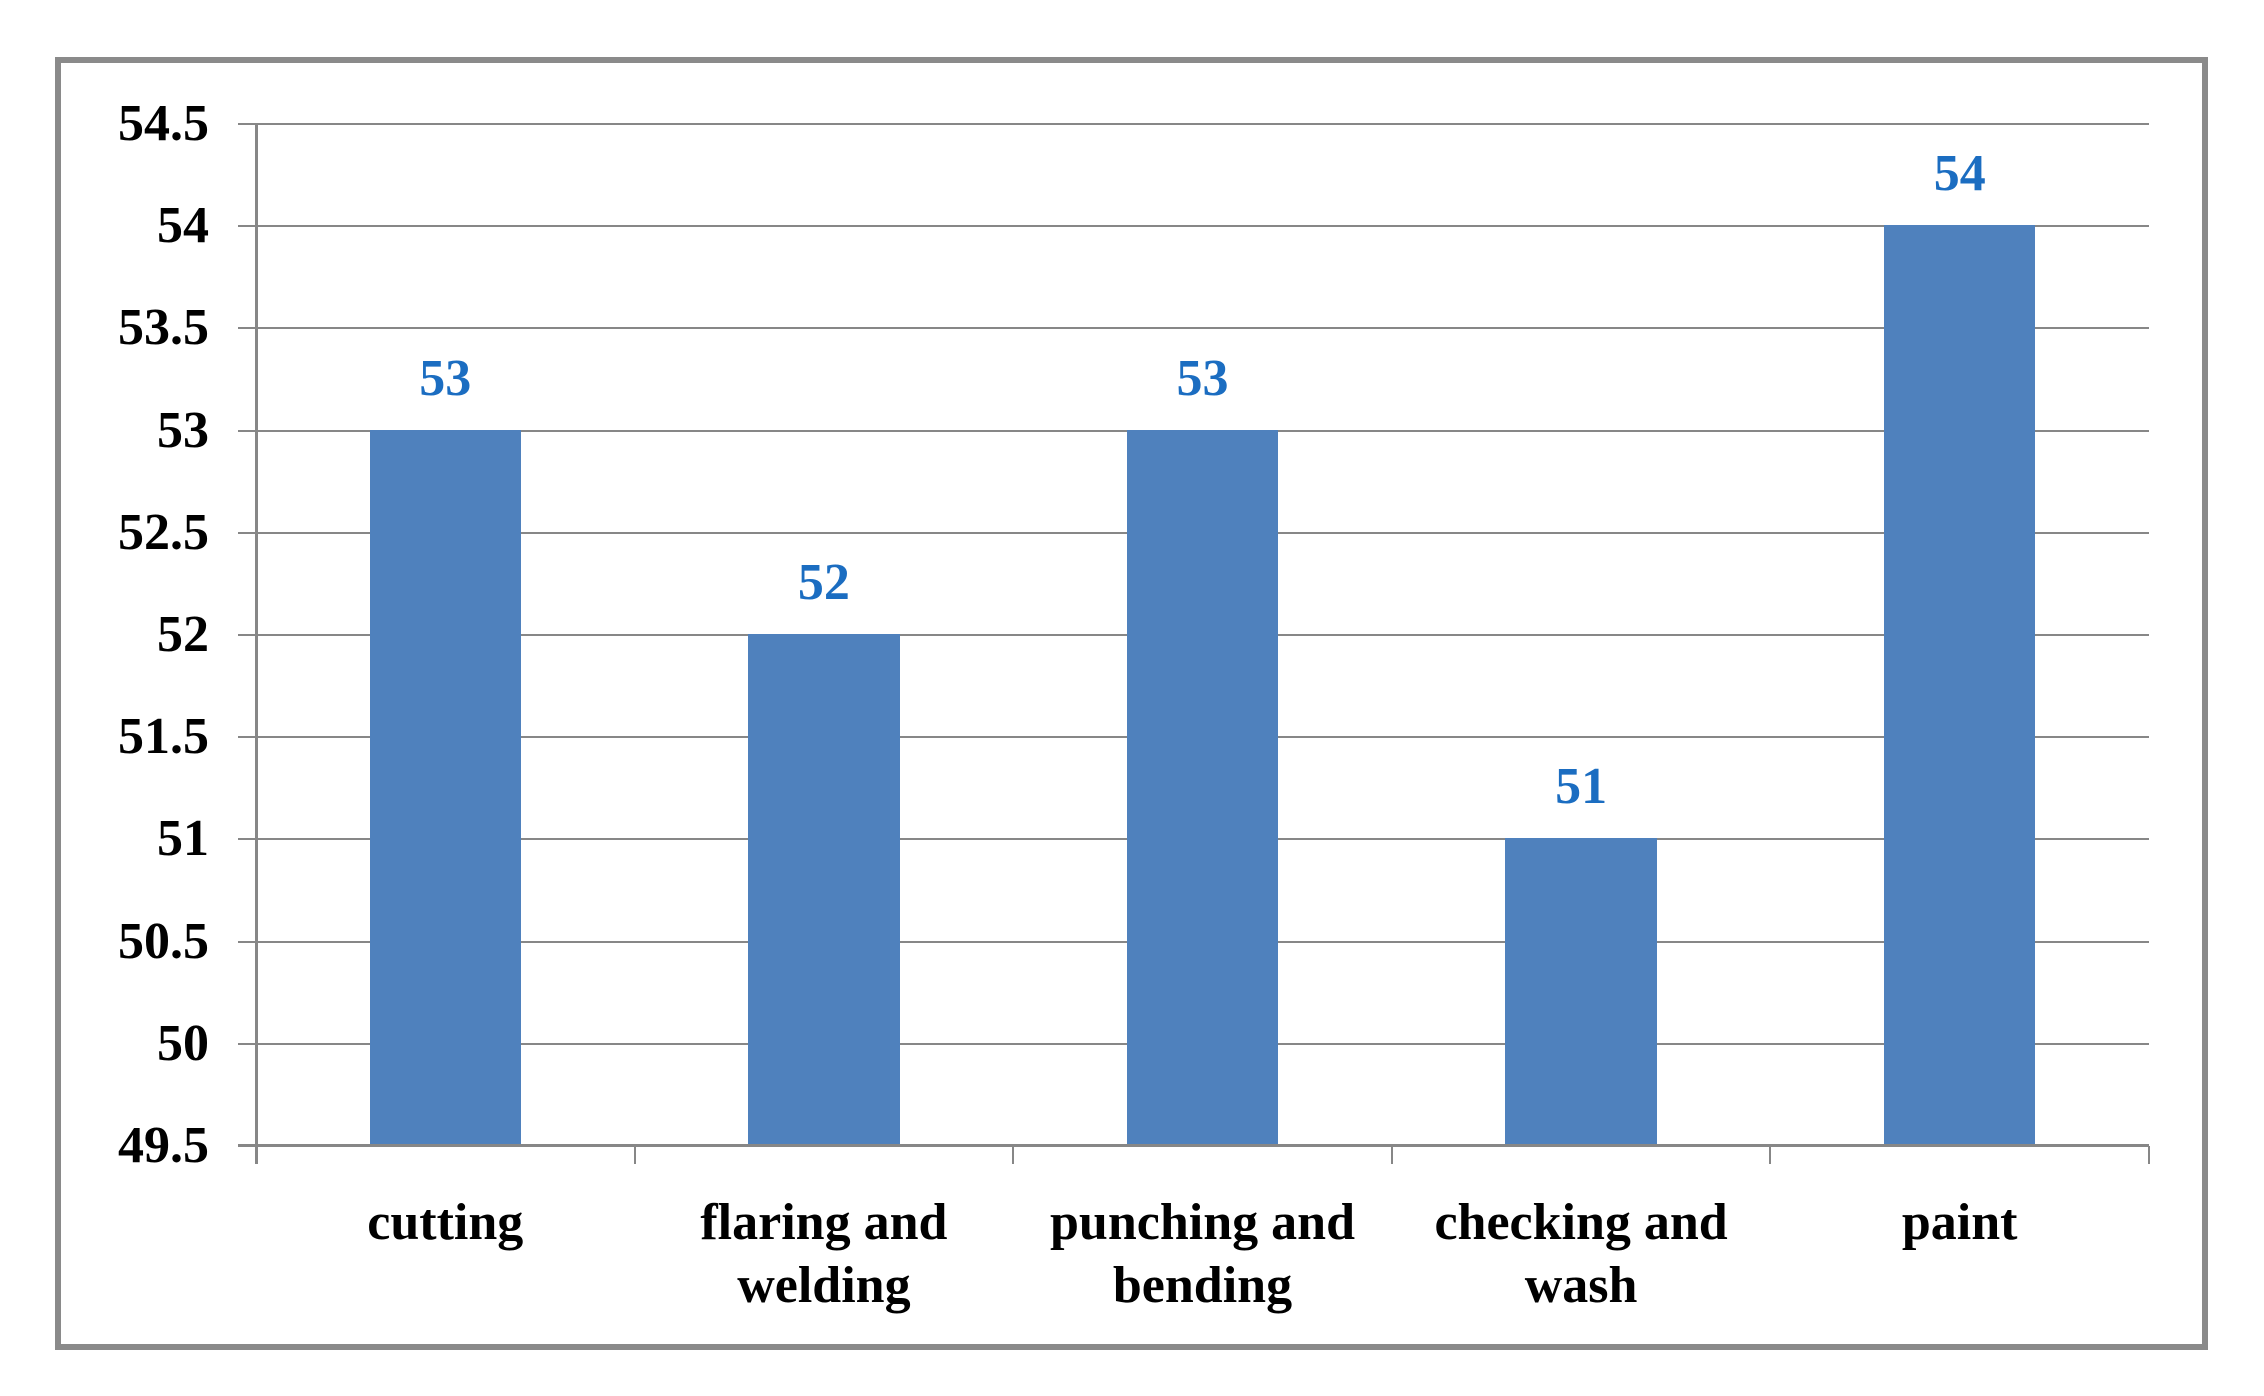  I want to click on x-category-label: punching and bending, so click(1202, 1254).